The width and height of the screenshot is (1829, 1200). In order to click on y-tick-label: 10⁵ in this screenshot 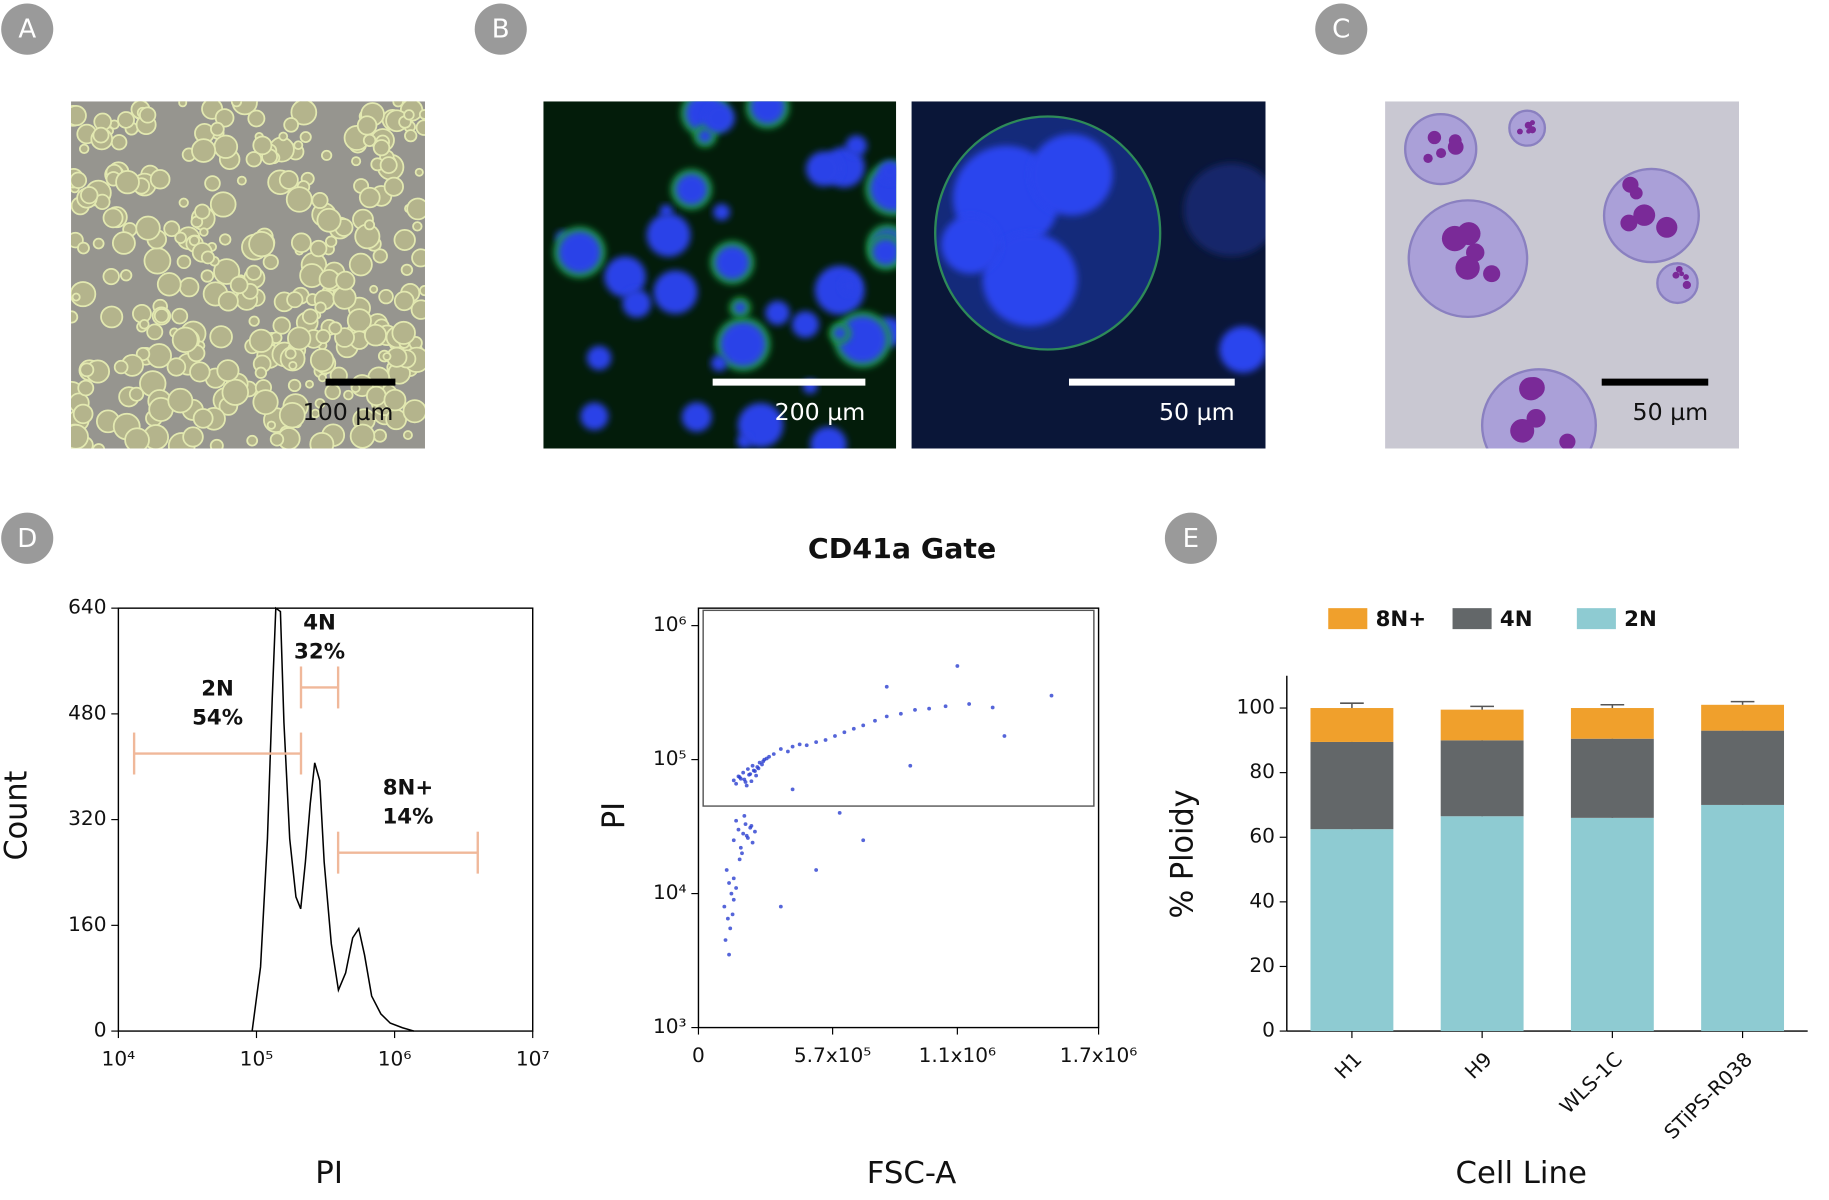, I will do `click(670, 758)`.